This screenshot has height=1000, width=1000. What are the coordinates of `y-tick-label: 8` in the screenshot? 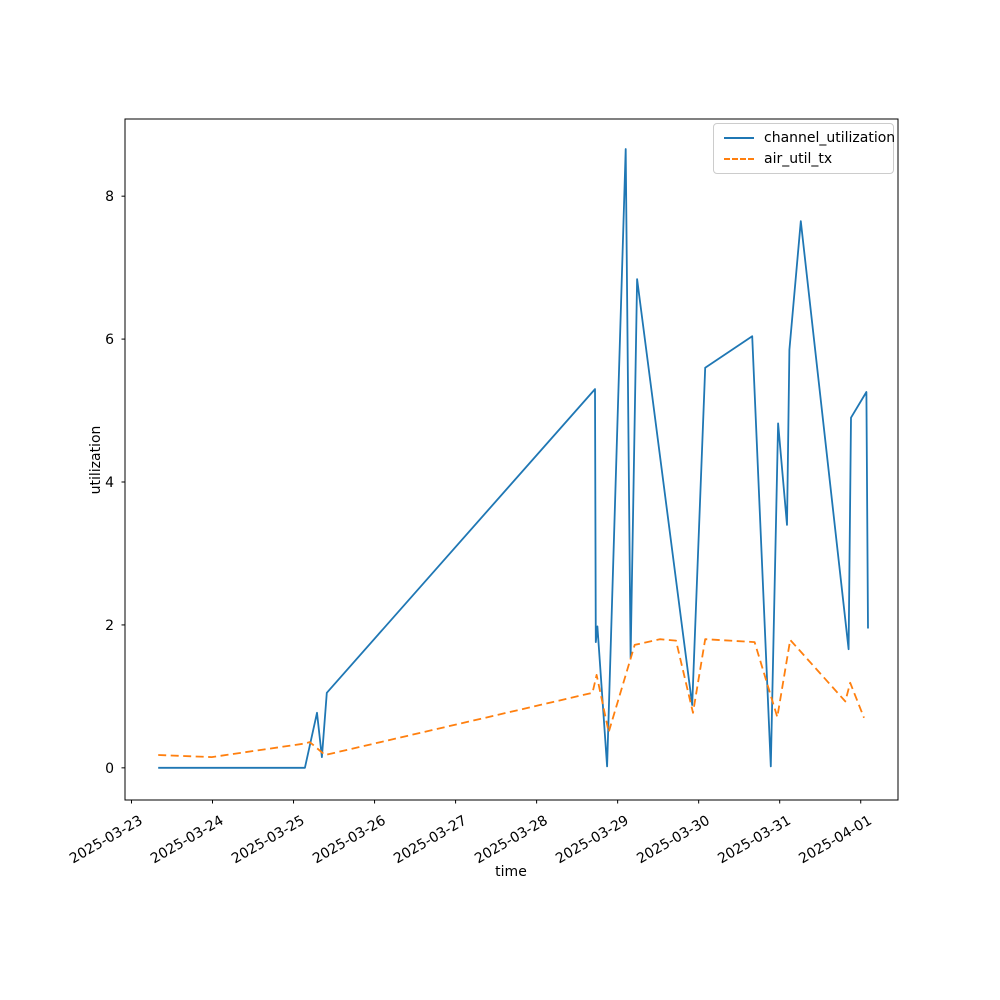 It's located at (109, 197).